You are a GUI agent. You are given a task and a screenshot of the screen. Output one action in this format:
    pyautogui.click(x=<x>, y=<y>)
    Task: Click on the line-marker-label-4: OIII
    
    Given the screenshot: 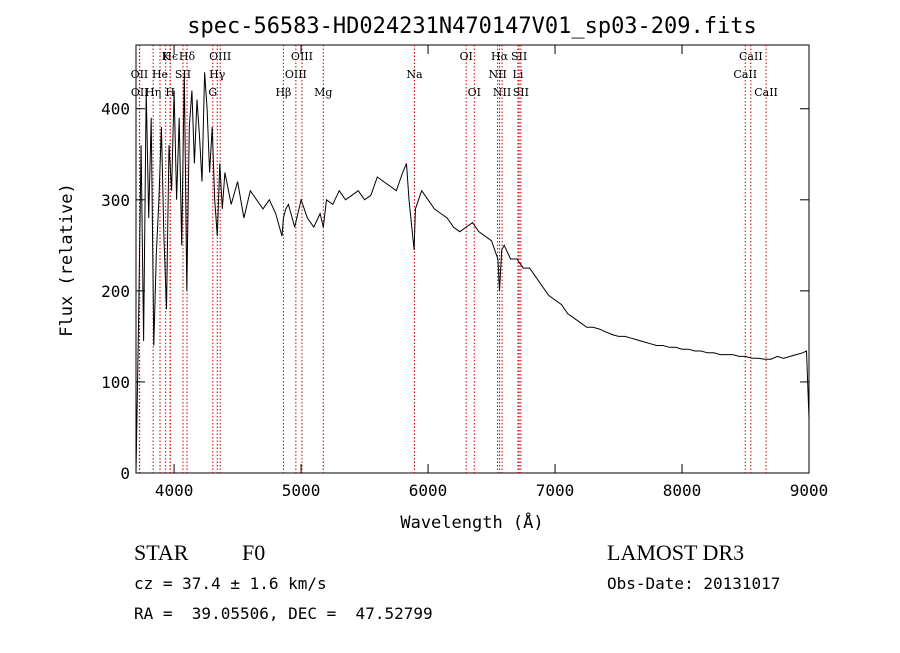 What is the action you would take?
    pyautogui.click(x=302, y=56)
    